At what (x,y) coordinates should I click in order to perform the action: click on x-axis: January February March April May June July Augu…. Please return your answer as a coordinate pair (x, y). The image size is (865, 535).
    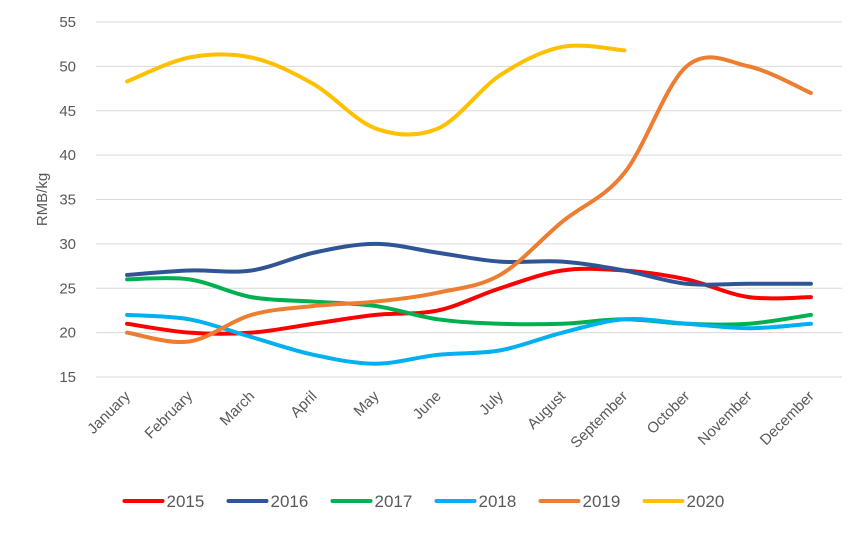
    Looking at the image, I should click on (451, 419).